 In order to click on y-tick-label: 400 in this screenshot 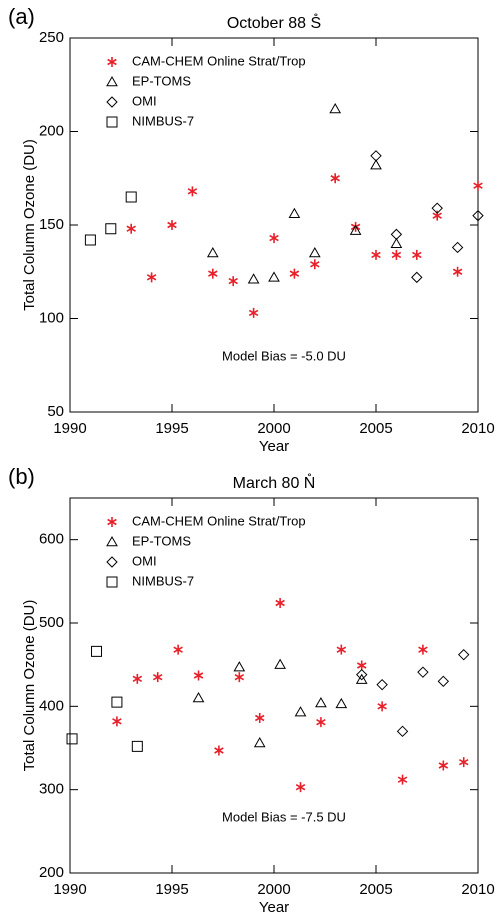, I will do `click(51, 705)`.